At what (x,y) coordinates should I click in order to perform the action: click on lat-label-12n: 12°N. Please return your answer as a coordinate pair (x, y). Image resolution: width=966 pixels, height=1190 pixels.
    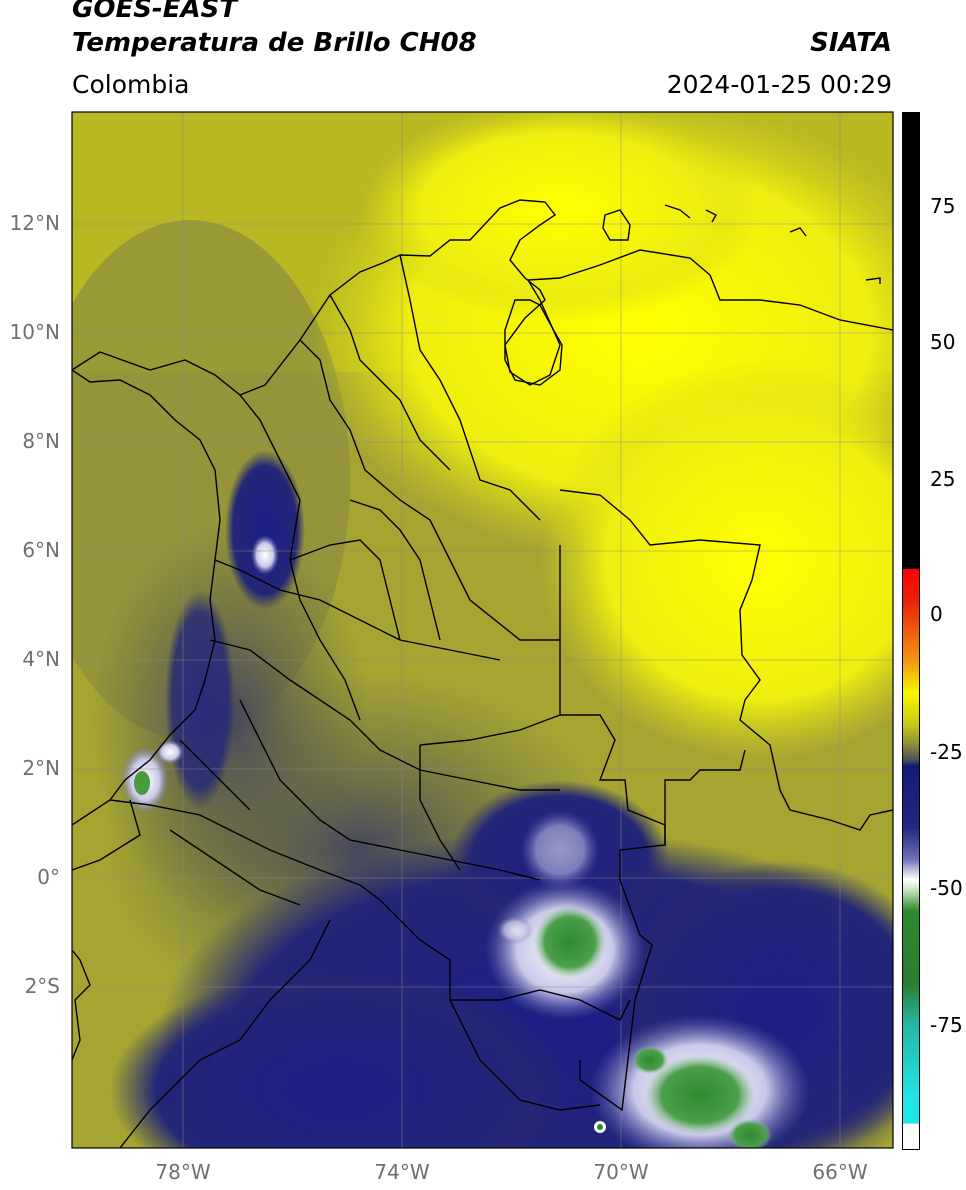
    Looking at the image, I should click on (34, 223).